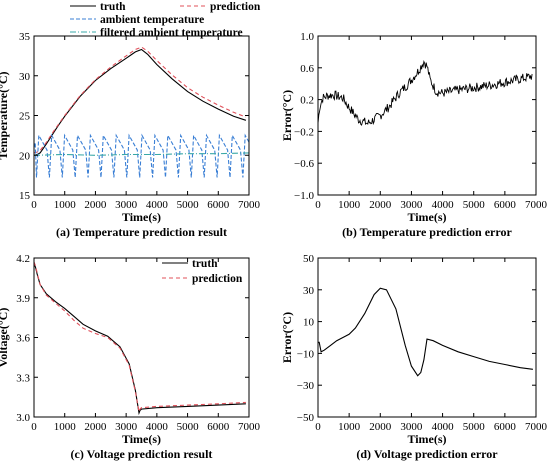  Describe the element at coordinates (152, 20) in the screenshot. I see `legend-label: ambient temperature` at that location.